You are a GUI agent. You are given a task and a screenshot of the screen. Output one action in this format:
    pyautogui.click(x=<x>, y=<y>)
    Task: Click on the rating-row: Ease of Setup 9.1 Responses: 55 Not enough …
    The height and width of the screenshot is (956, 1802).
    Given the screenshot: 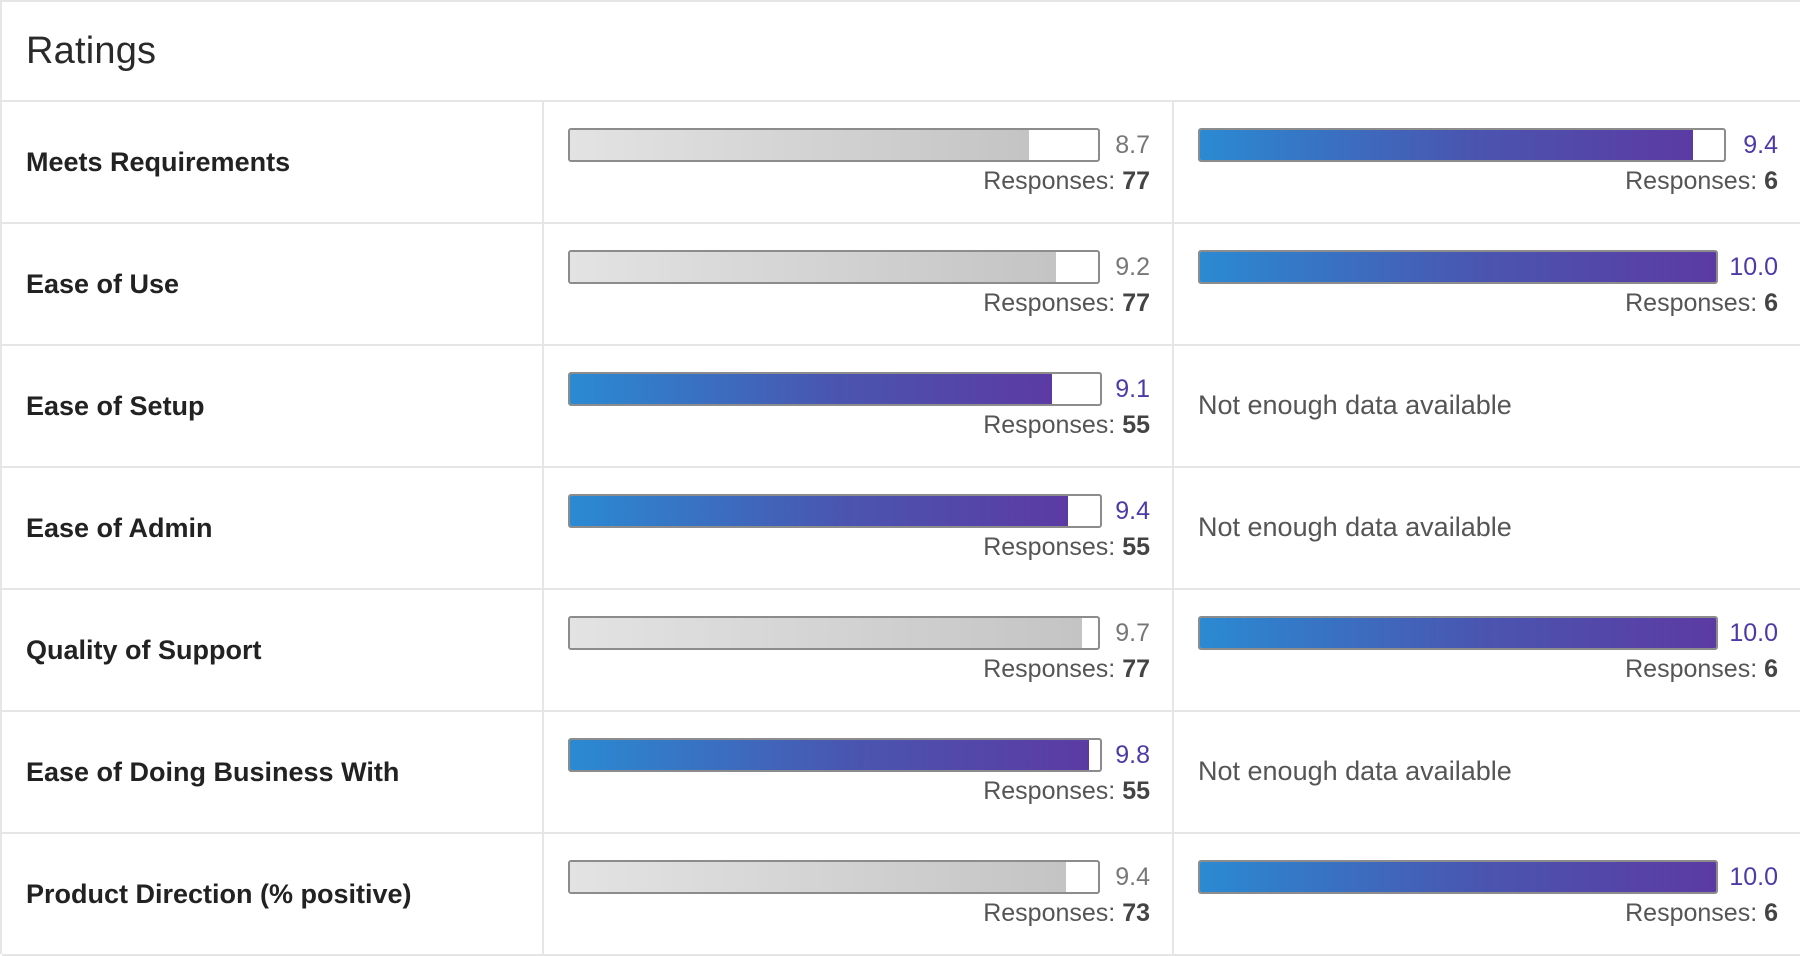 What is the action you would take?
    pyautogui.click(x=901, y=407)
    